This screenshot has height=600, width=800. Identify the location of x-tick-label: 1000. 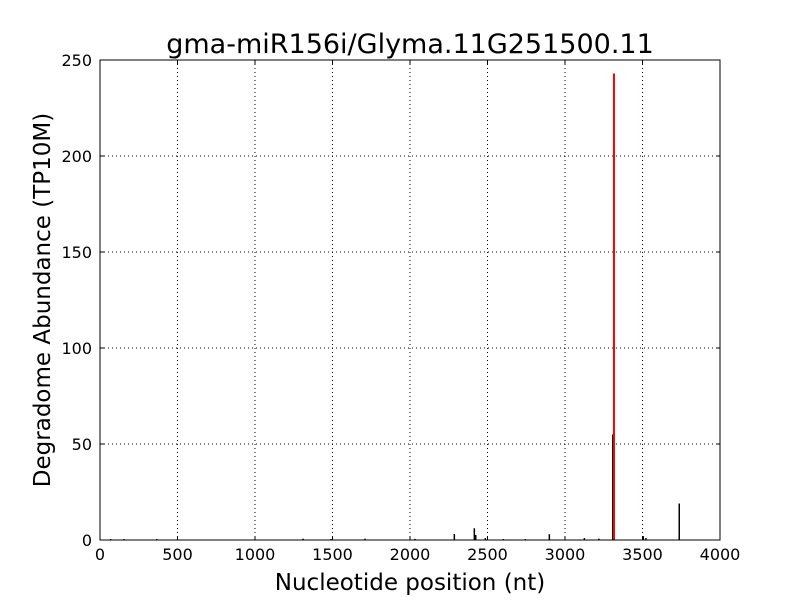
(255, 554).